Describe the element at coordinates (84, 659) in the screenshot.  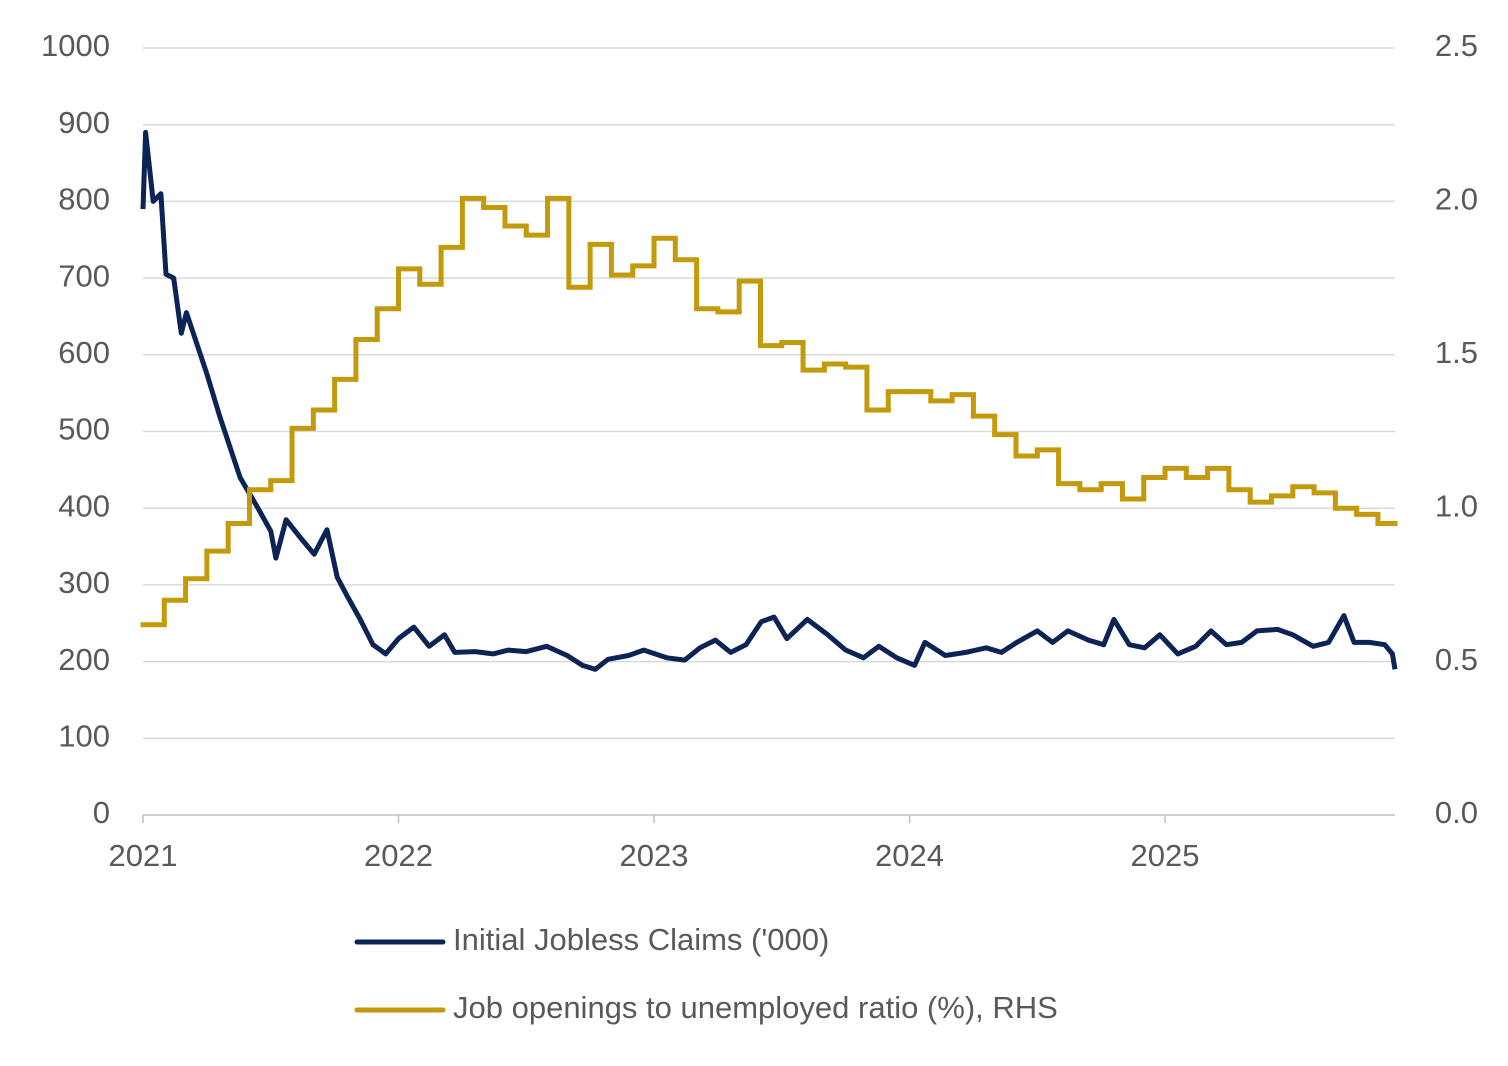
I see `y-tick-label: 200` at that location.